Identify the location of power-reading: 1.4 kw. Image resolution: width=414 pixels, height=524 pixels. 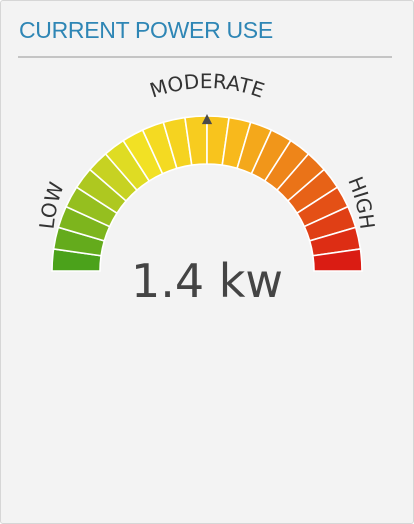
(207, 281).